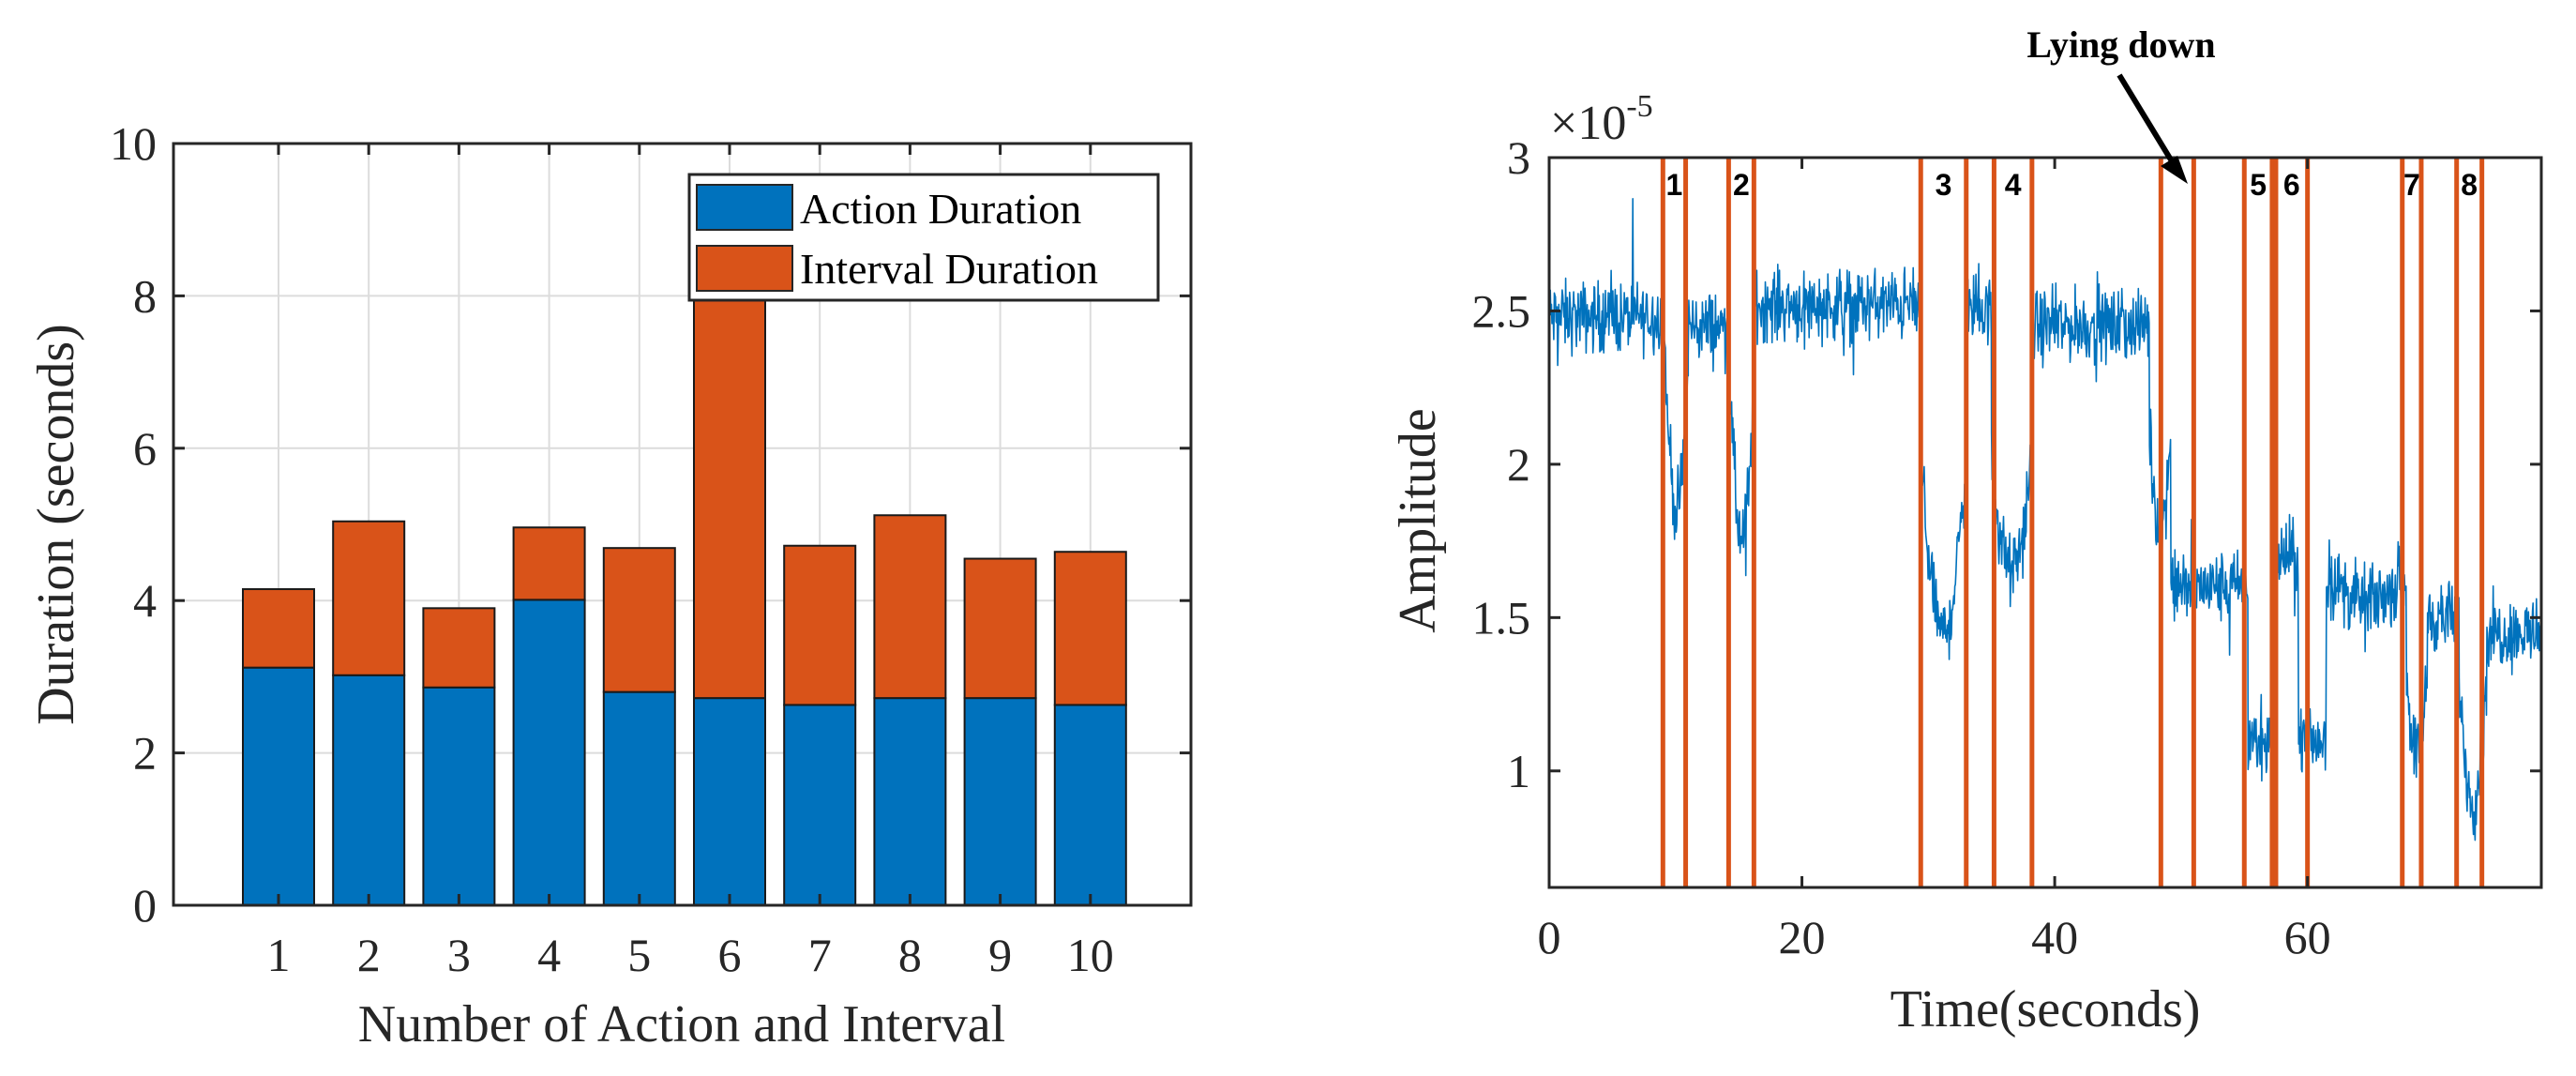 The width and height of the screenshot is (2576, 1076). What do you see at coordinates (1934, 937) in the screenshot?
I see `line-x-tick-labels: 0 20 40 60` at bounding box center [1934, 937].